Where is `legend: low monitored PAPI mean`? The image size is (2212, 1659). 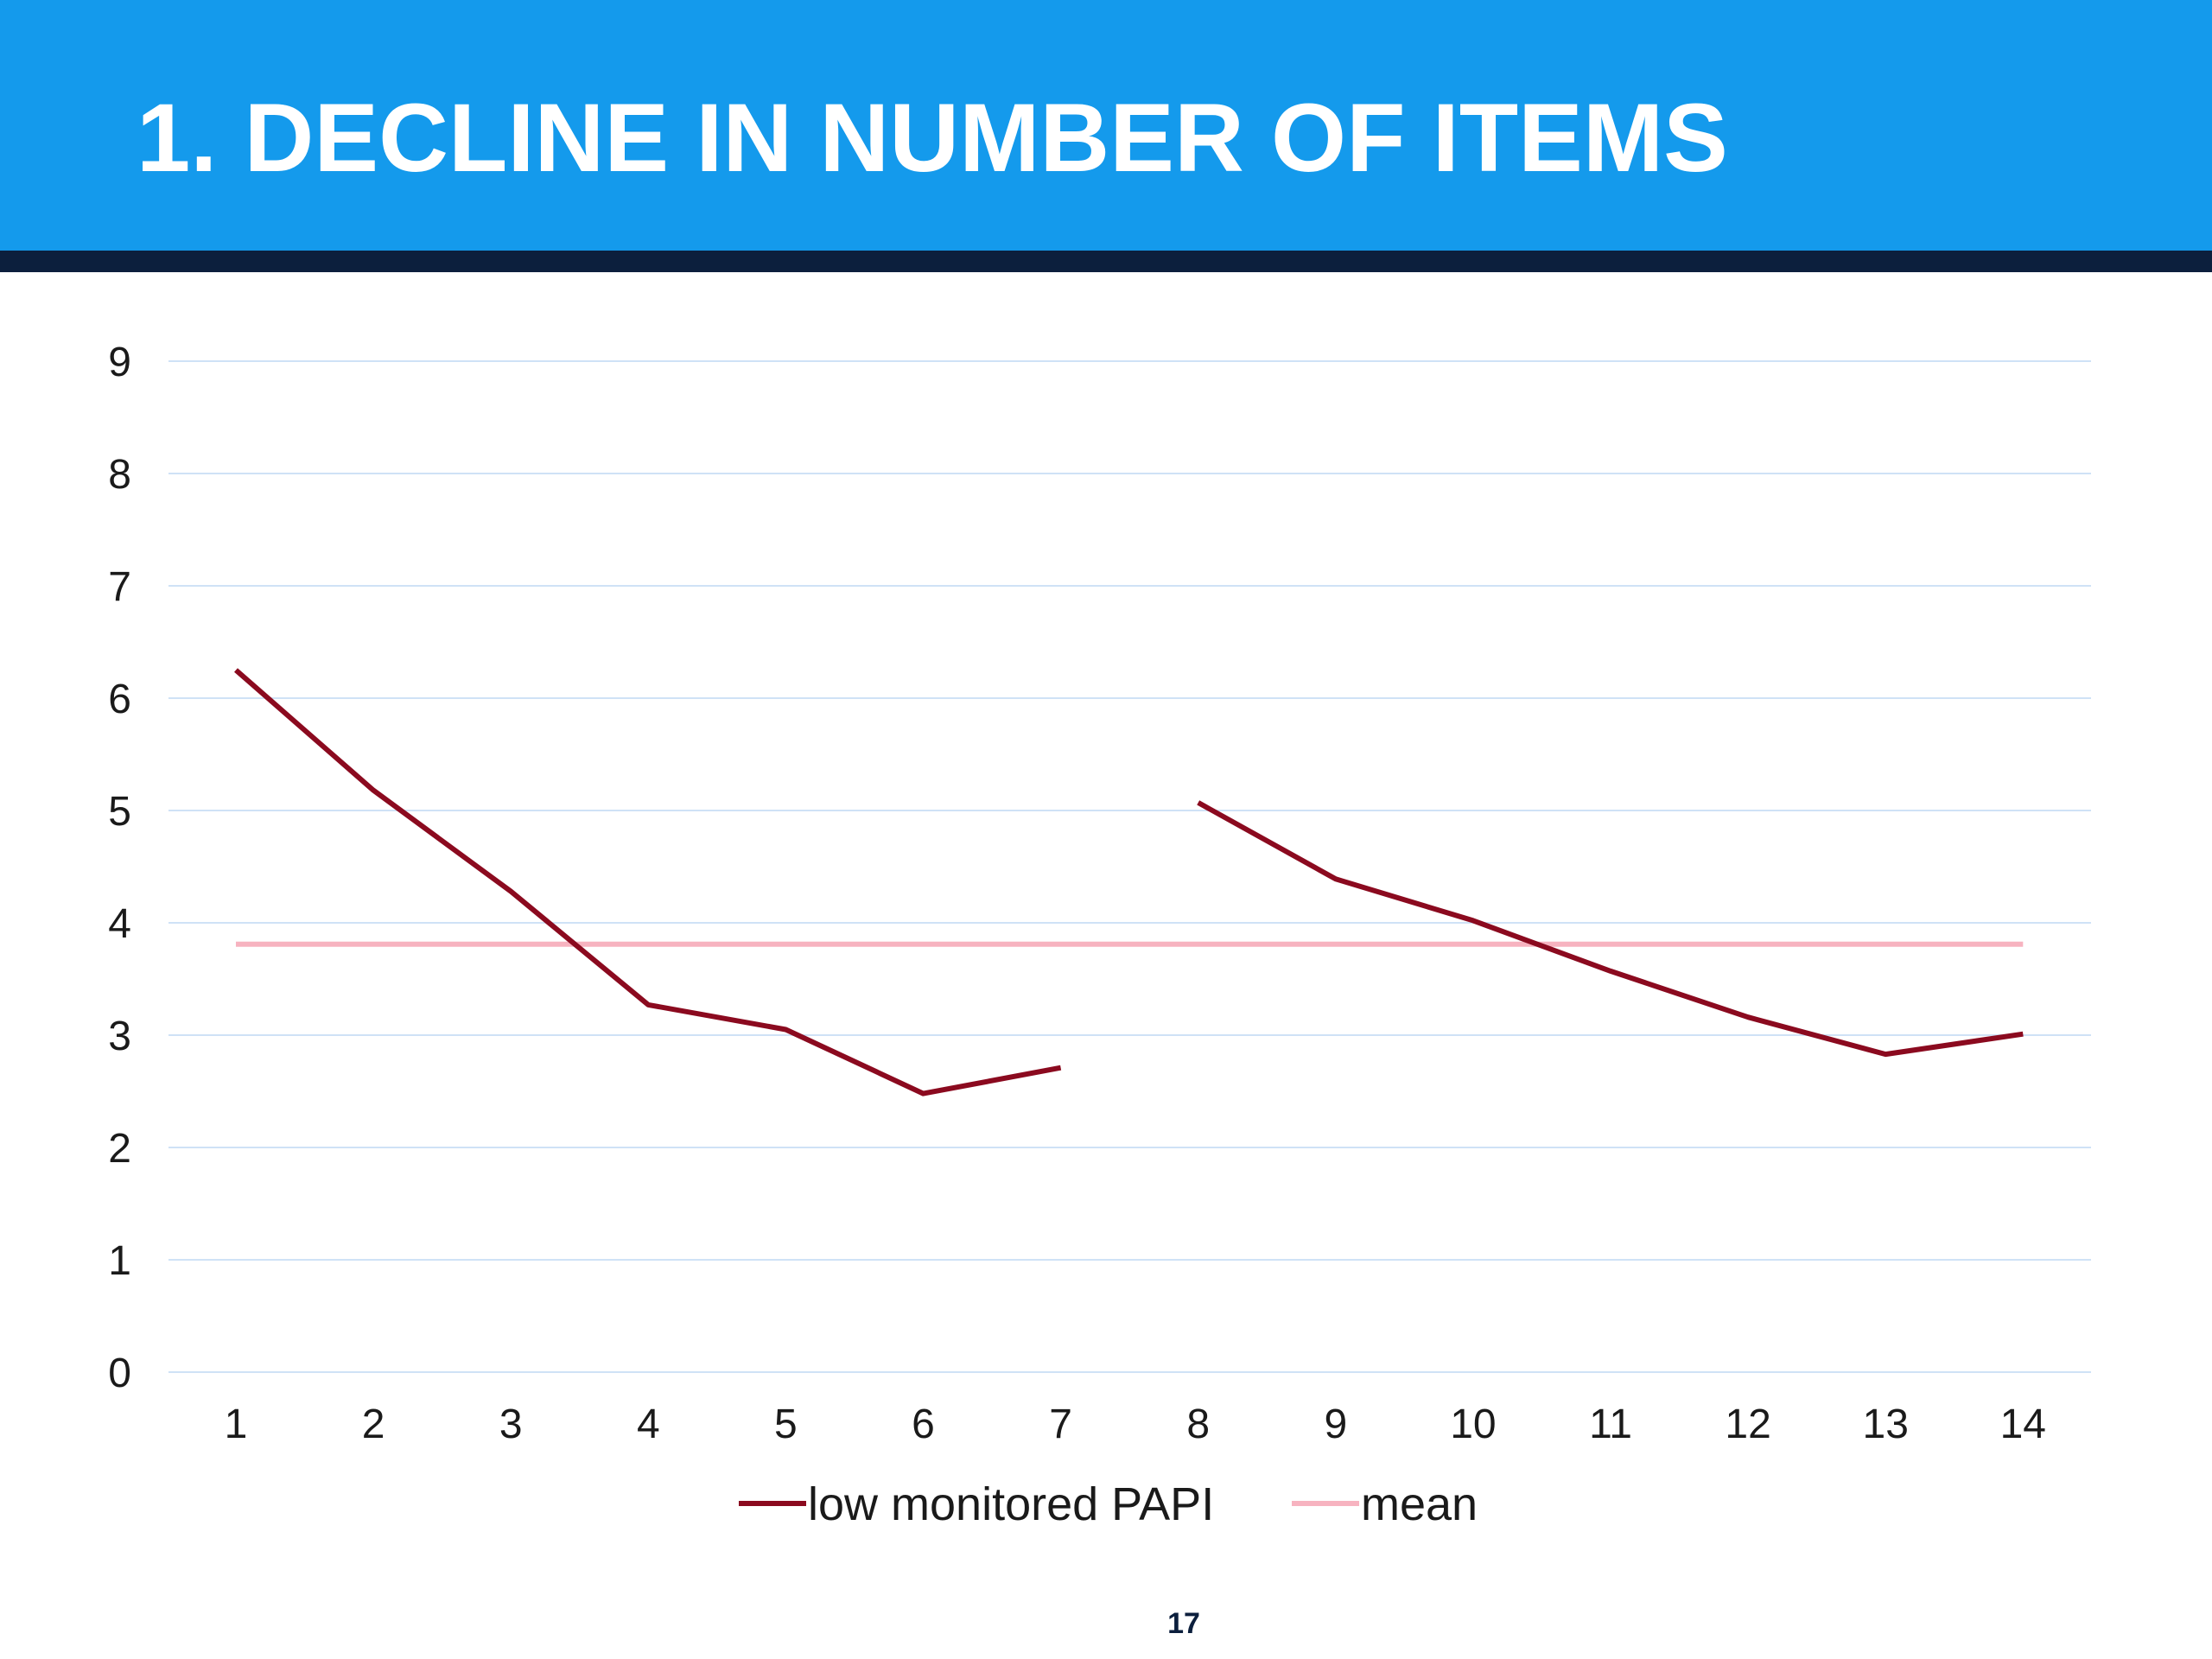 legend: low monitored PAPI mean is located at coordinates (1108, 1504).